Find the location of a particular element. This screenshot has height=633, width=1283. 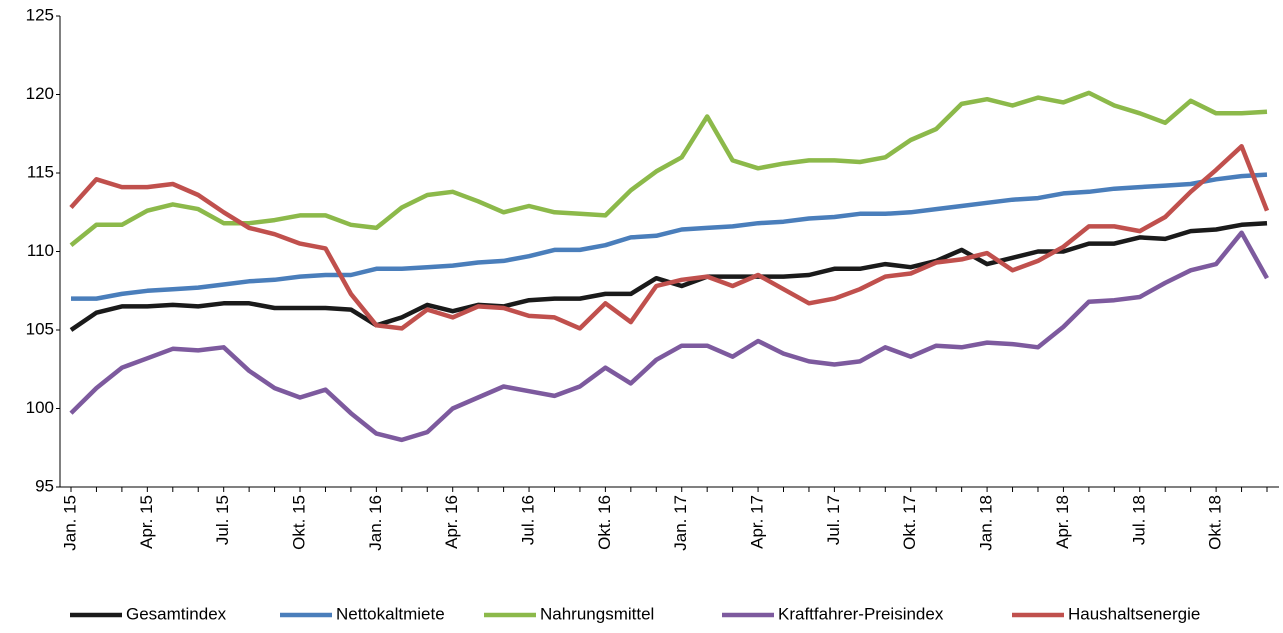

legend-label: Gesamtindex is located at coordinates (176, 613).